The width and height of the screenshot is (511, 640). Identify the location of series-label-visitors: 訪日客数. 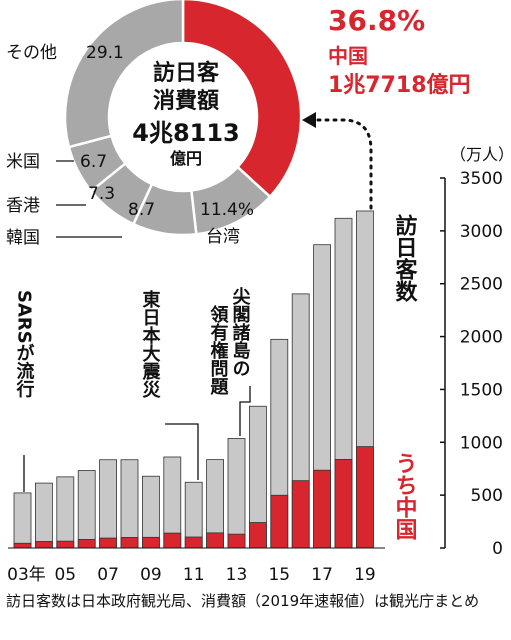
(405, 258).